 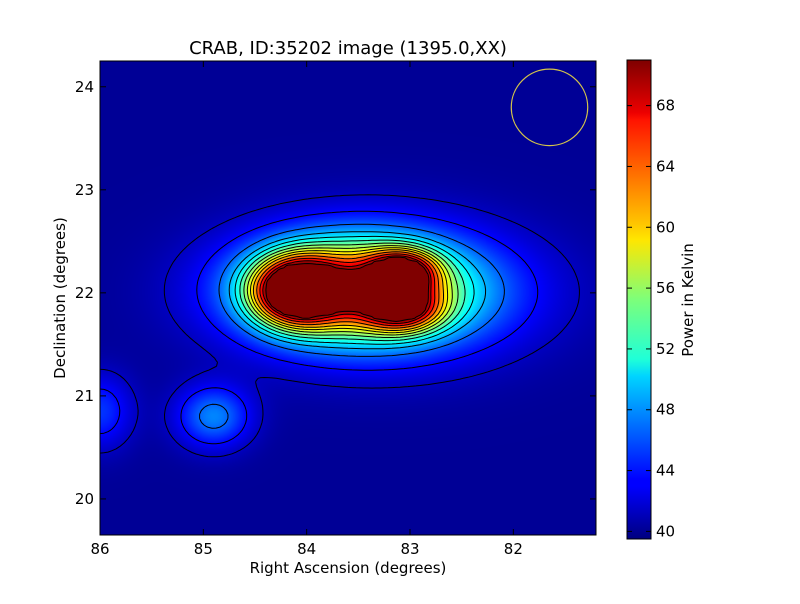 What do you see at coordinates (665, 349) in the screenshot?
I see `colorbar-tick-label: 52` at bounding box center [665, 349].